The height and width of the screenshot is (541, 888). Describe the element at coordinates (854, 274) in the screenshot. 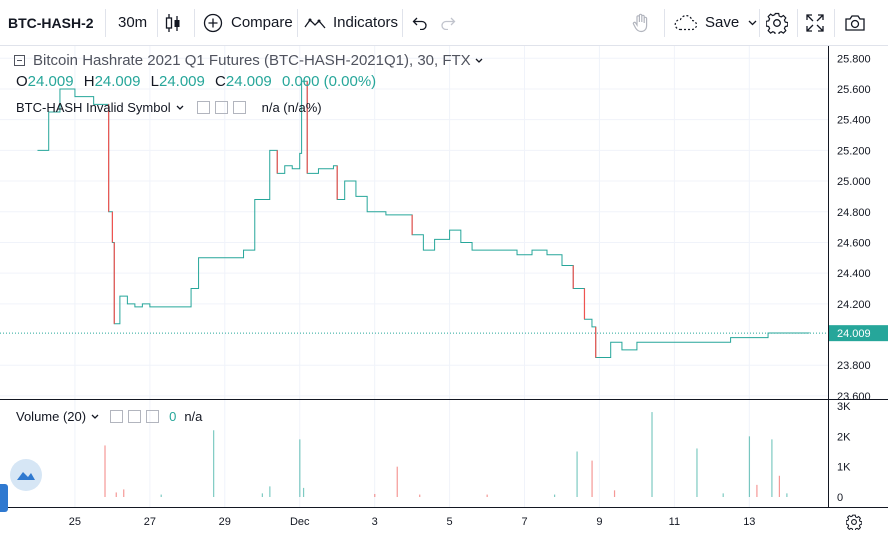

I see `price-tick-label: 24.400` at that location.